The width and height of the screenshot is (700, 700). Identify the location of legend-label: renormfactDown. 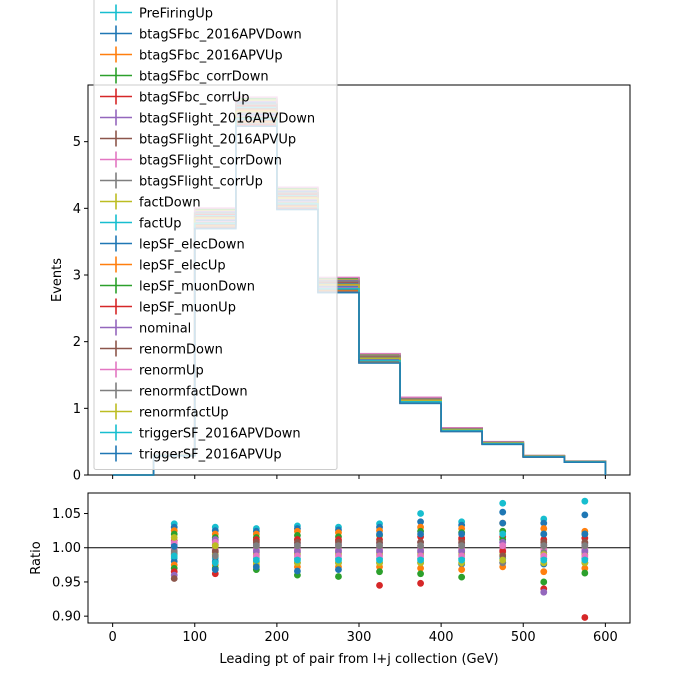
(193, 392).